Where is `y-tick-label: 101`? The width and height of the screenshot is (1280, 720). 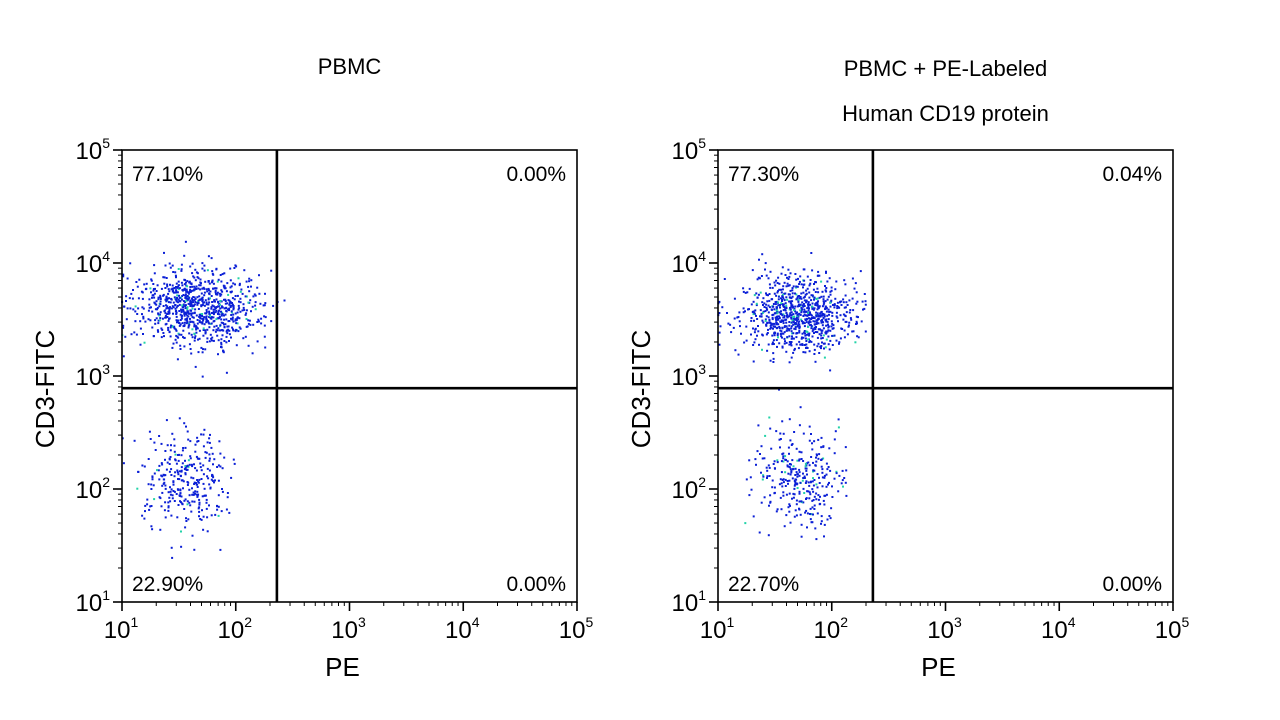
y-tick-label: 101 is located at coordinates (689, 602).